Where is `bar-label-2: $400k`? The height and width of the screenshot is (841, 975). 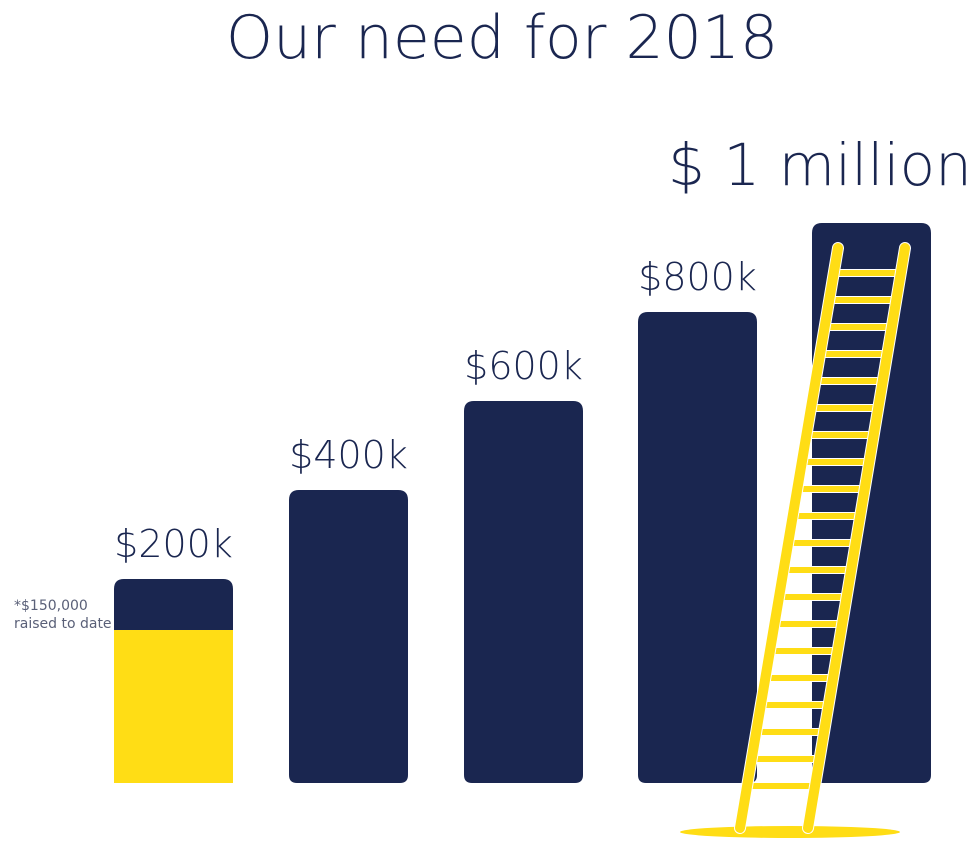 bar-label-2: $400k is located at coordinates (348, 455).